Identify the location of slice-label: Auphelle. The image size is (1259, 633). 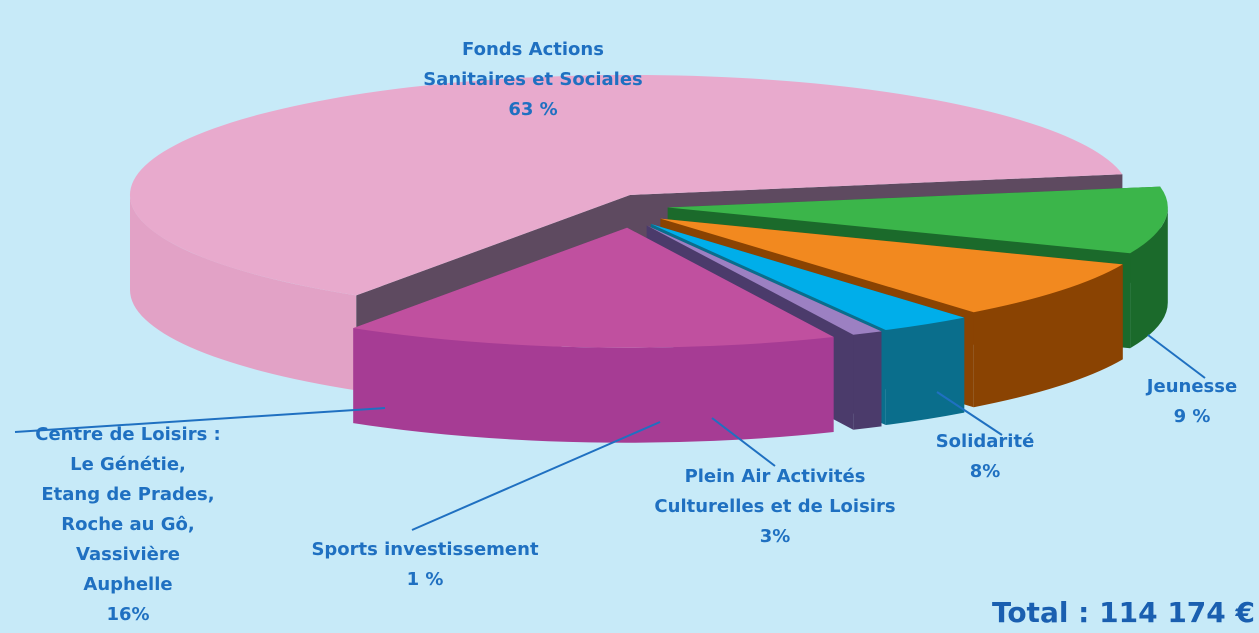
(127, 584).